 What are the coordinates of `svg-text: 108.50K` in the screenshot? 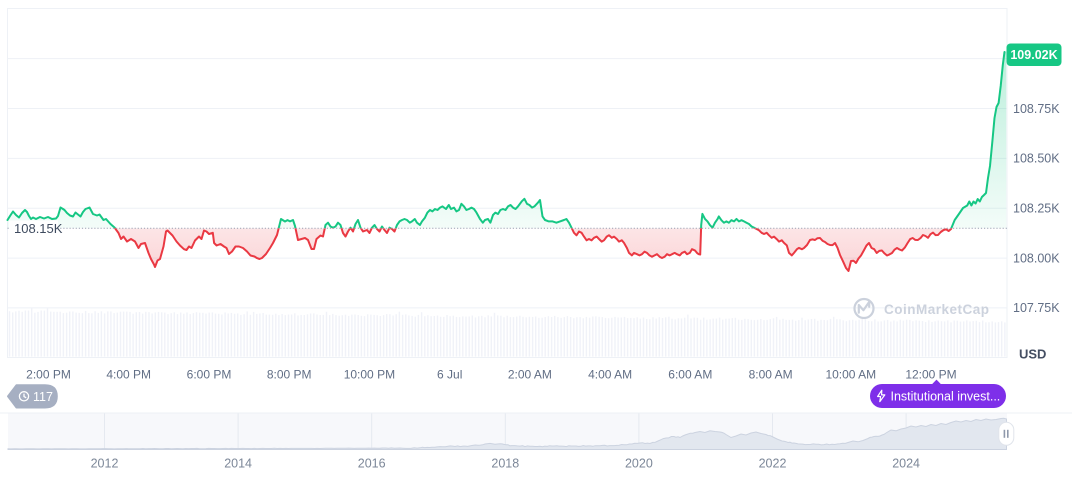 It's located at (1036, 159).